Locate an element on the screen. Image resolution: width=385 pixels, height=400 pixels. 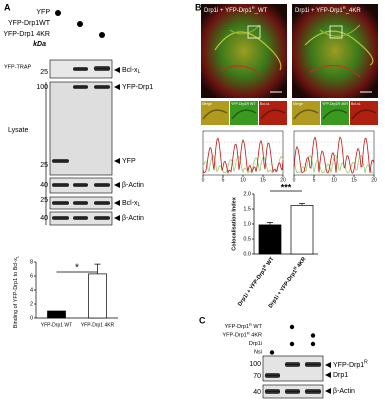
condition-label: YFP-Drp1R WT is located at coordinates (244, 326).